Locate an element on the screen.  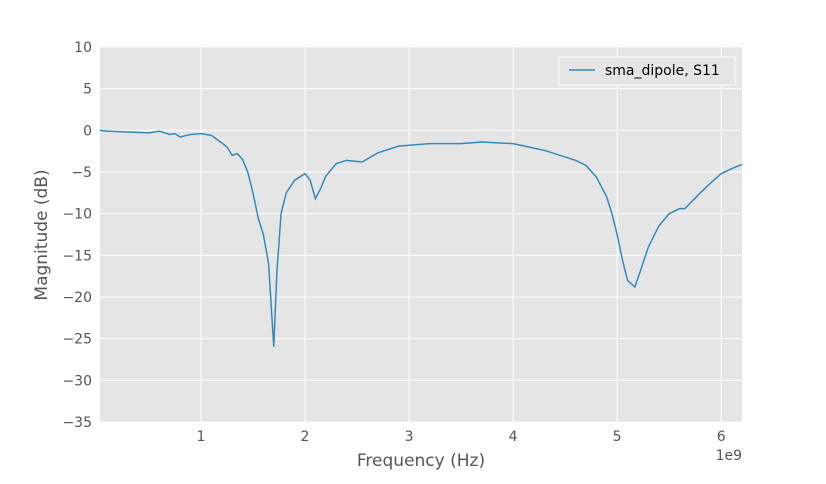
y-tick-label: −30 is located at coordinates (77, 381).